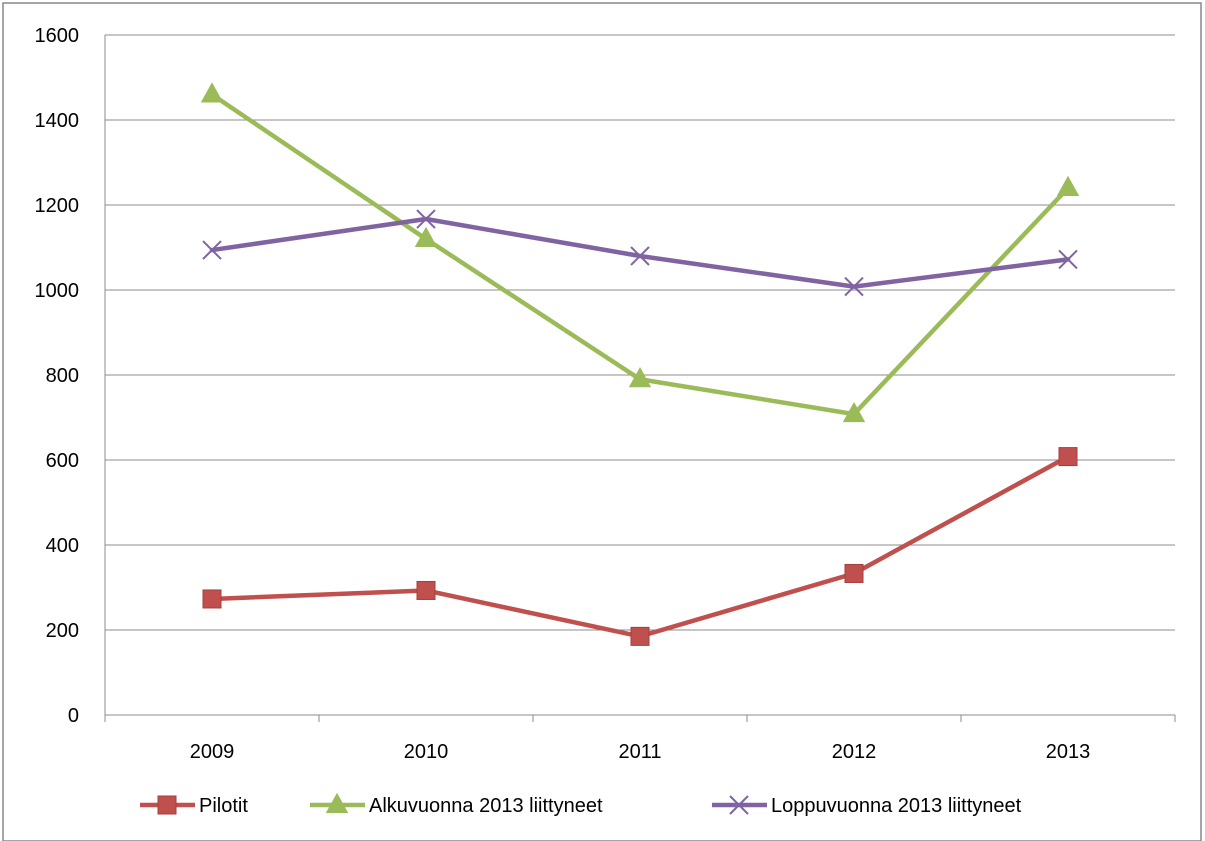 This screenshot has width=1205, height=841. I want to click on y-tick-label: 1400, so click(57, 121).